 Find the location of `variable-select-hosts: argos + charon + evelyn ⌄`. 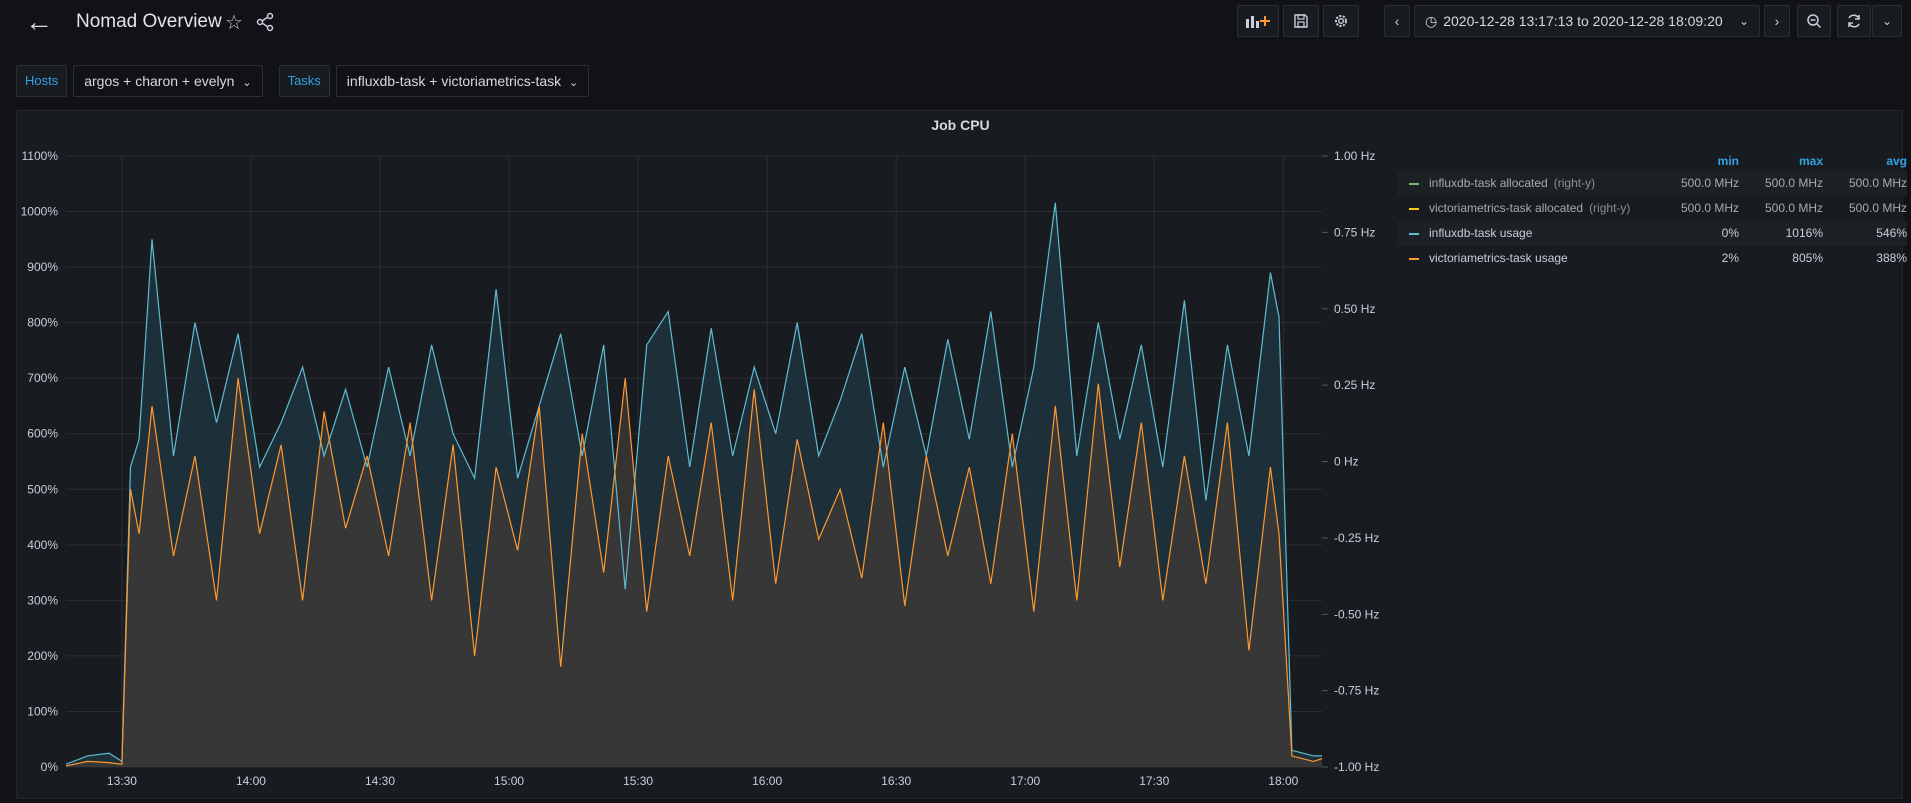

variable-select-hosts: argos + charon + evelyn ⌄ is located at coordinates (168, 81).